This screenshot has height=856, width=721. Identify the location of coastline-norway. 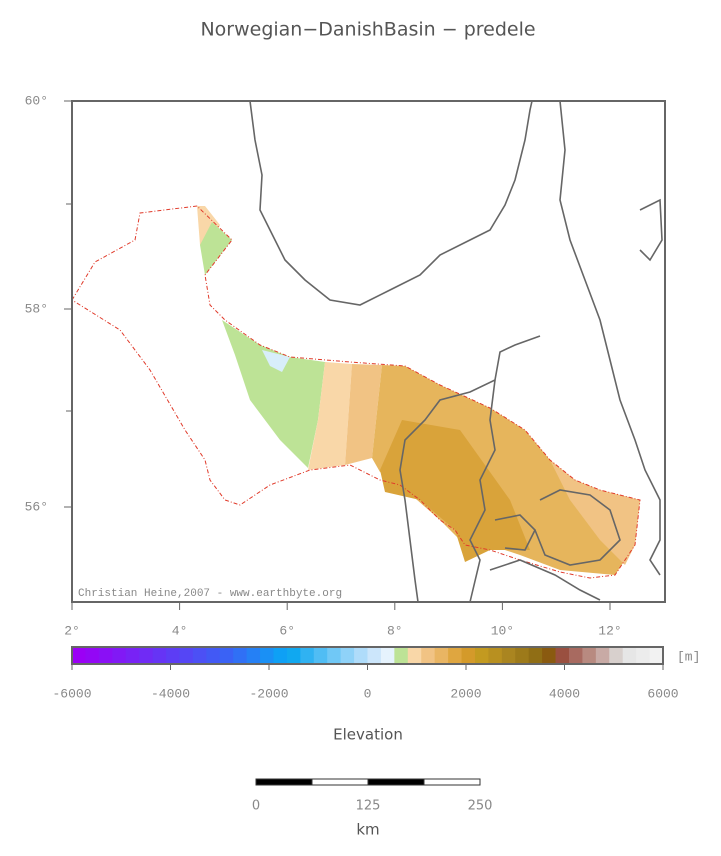
(391, 203).